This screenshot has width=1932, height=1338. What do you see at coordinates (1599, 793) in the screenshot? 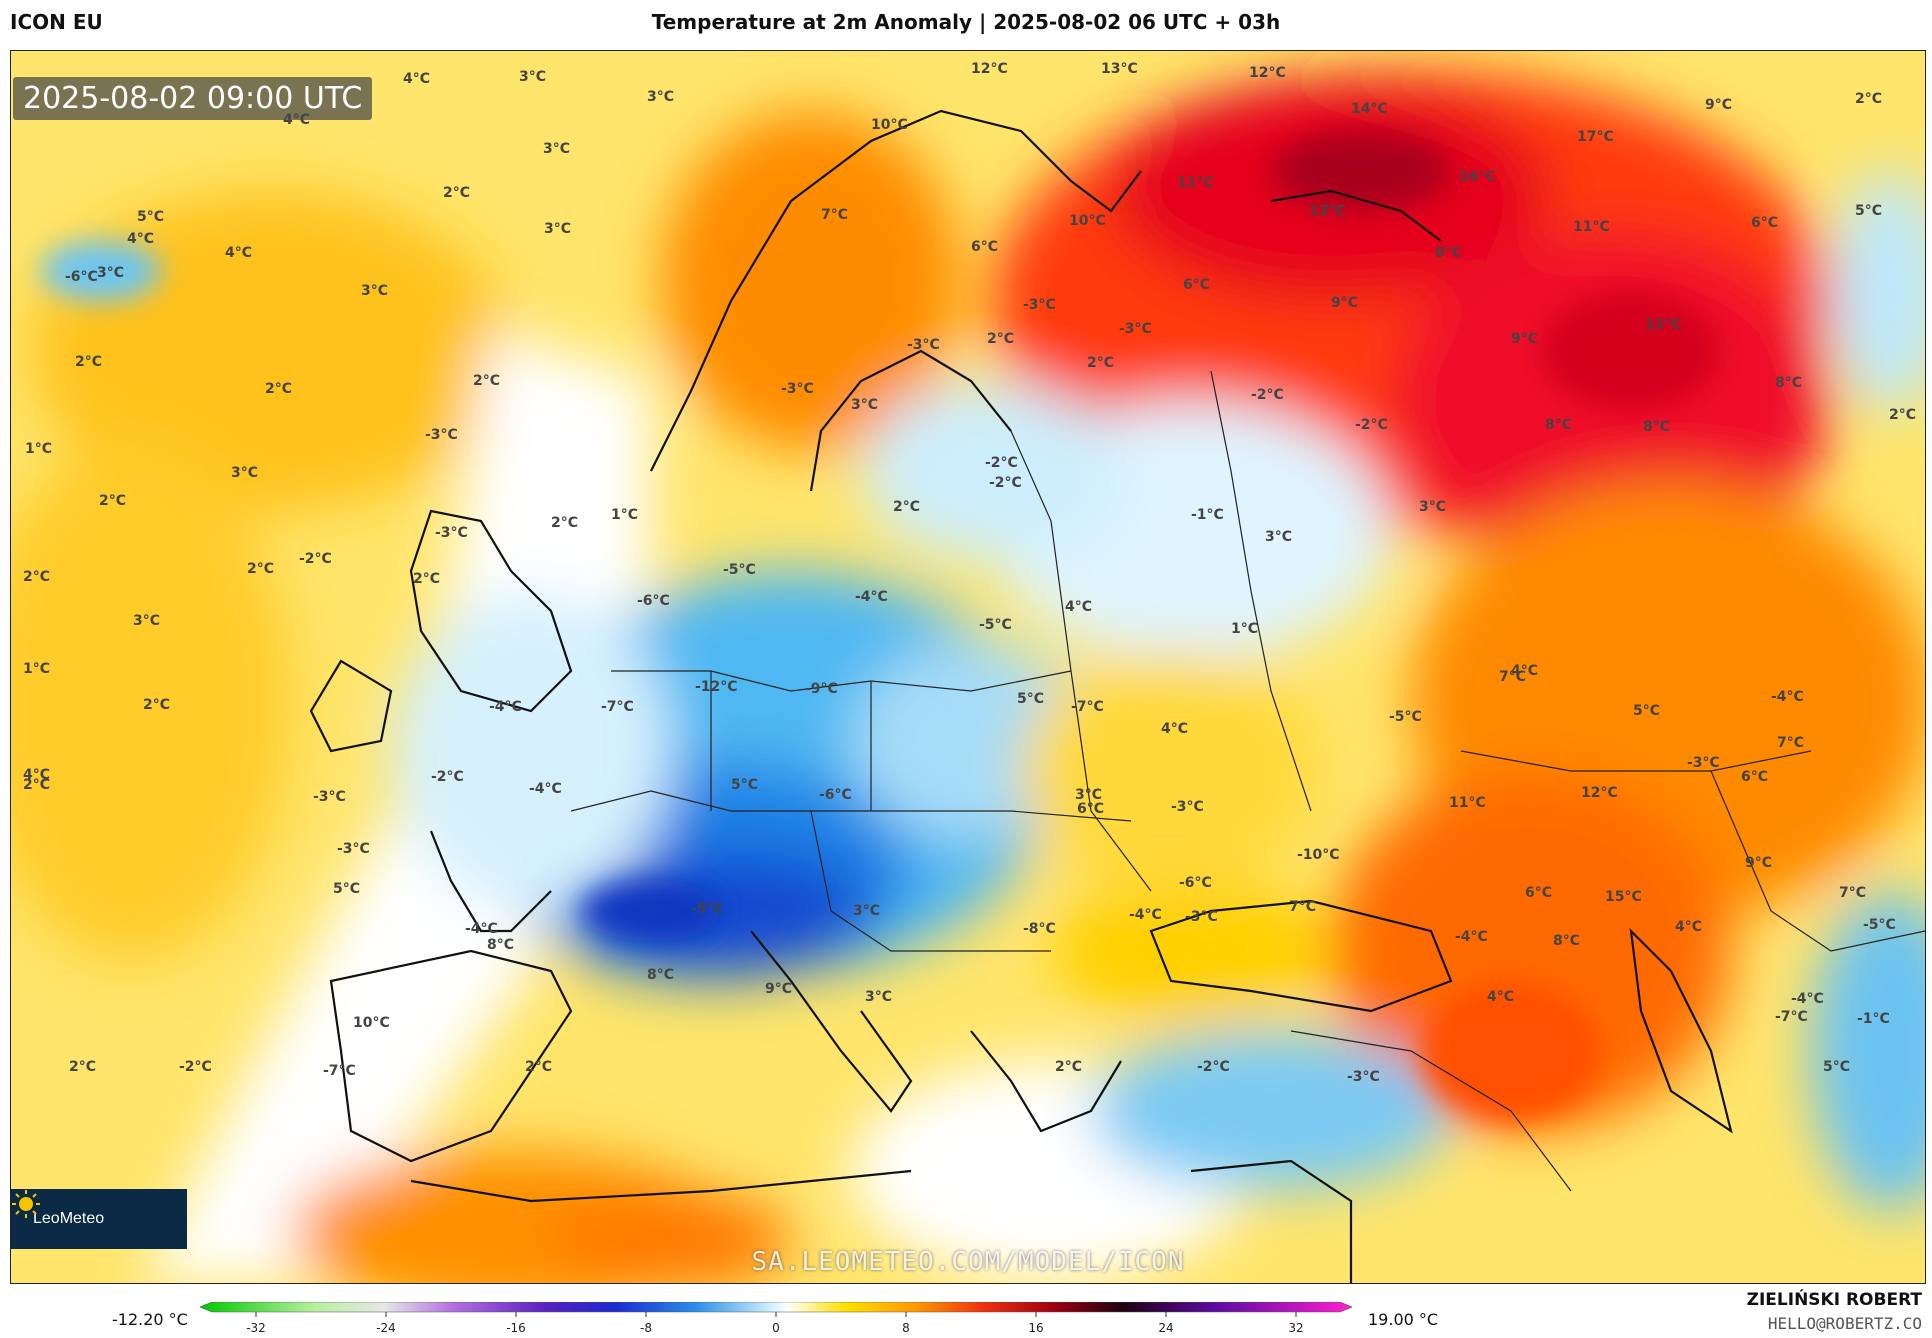
I see `anomaly-label: 12°C` at bounding box center [1599, 793].